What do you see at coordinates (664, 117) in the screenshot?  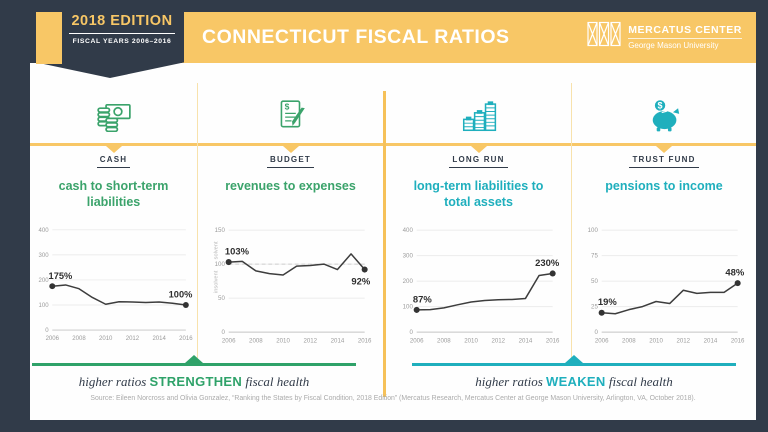 I see `piggy-bank-icon: $` at bounding box center [664, 117].